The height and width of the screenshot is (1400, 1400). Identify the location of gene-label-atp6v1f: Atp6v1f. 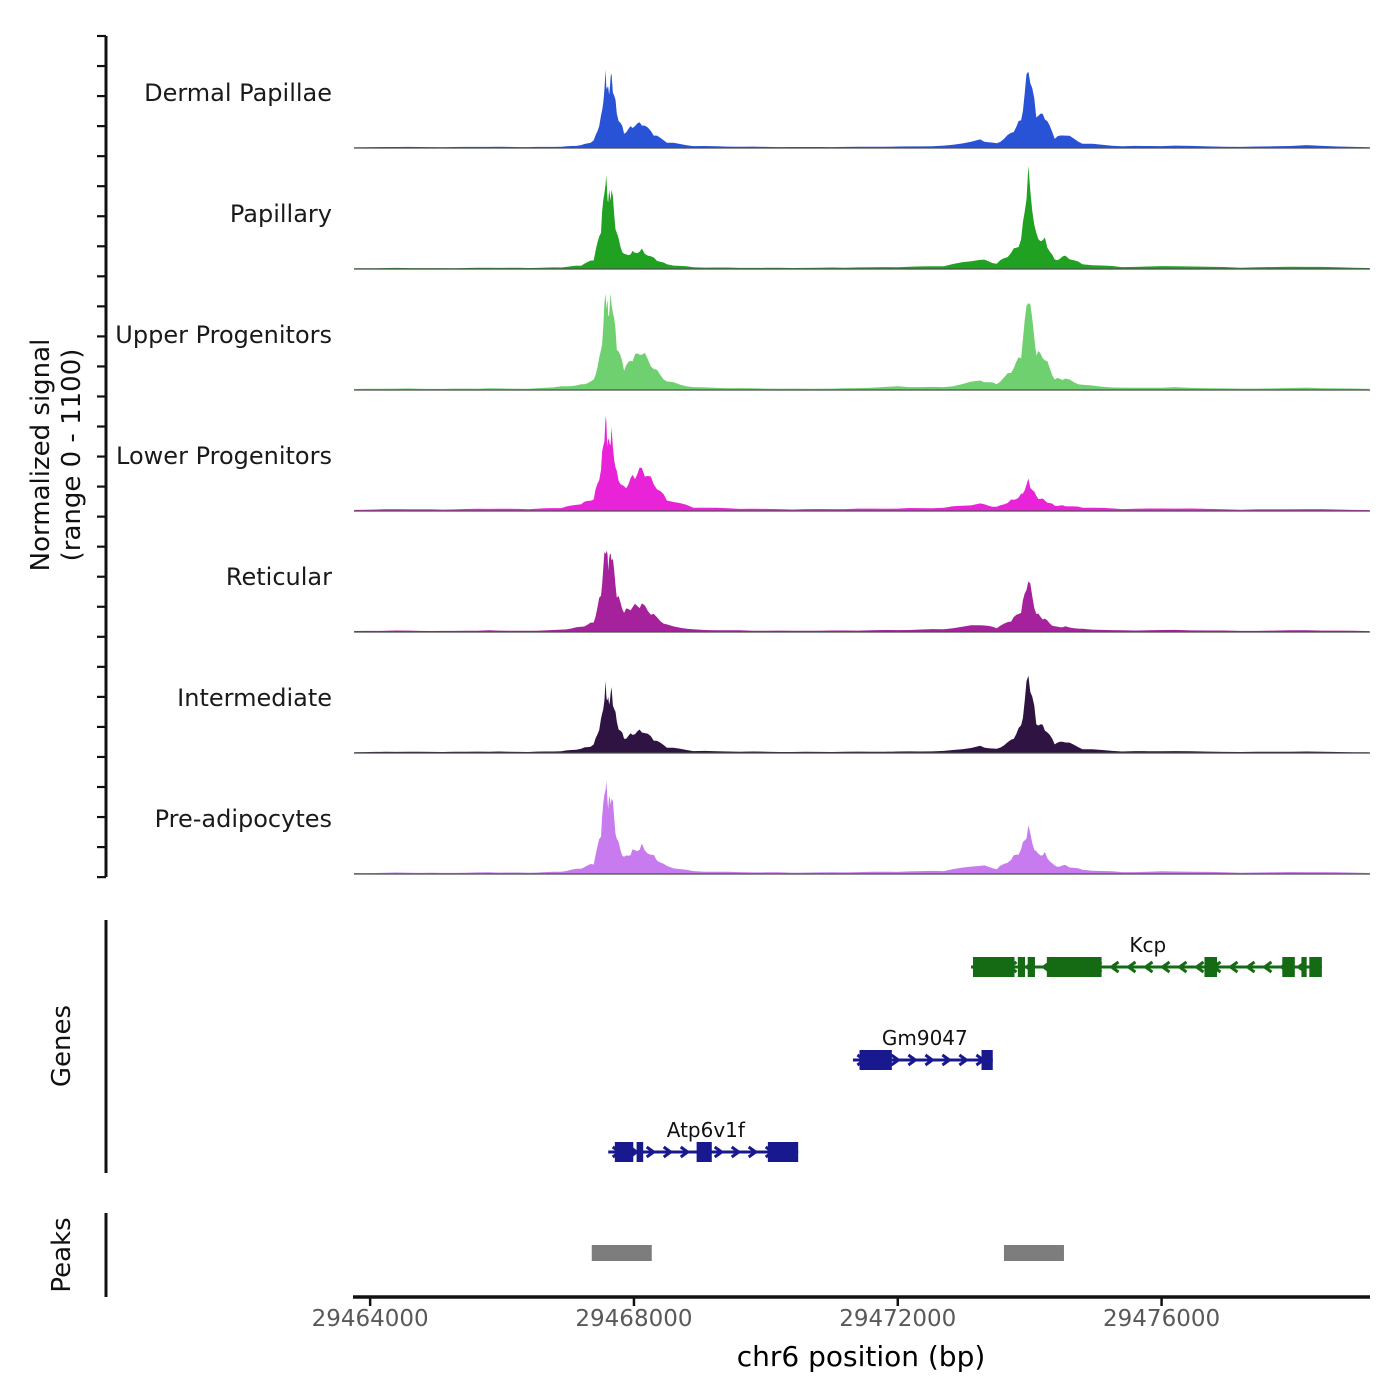
(705, 1130).